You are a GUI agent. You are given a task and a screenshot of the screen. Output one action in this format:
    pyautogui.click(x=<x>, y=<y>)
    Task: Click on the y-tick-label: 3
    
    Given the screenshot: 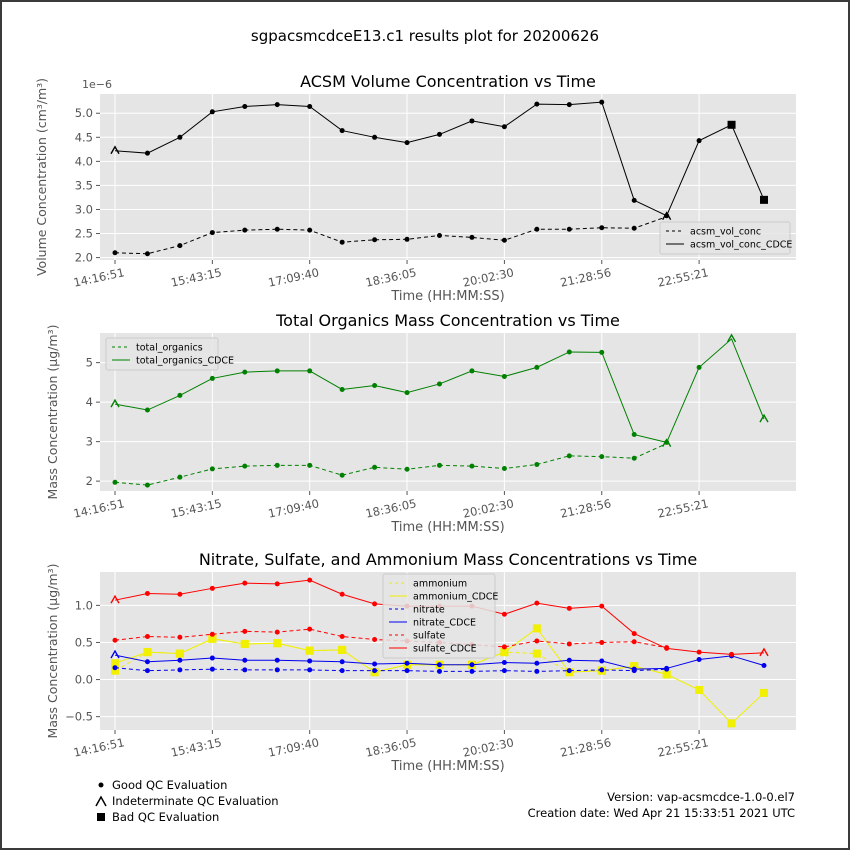 What is the action you would take?
    pyautogui.click(x=89, y=442)
    